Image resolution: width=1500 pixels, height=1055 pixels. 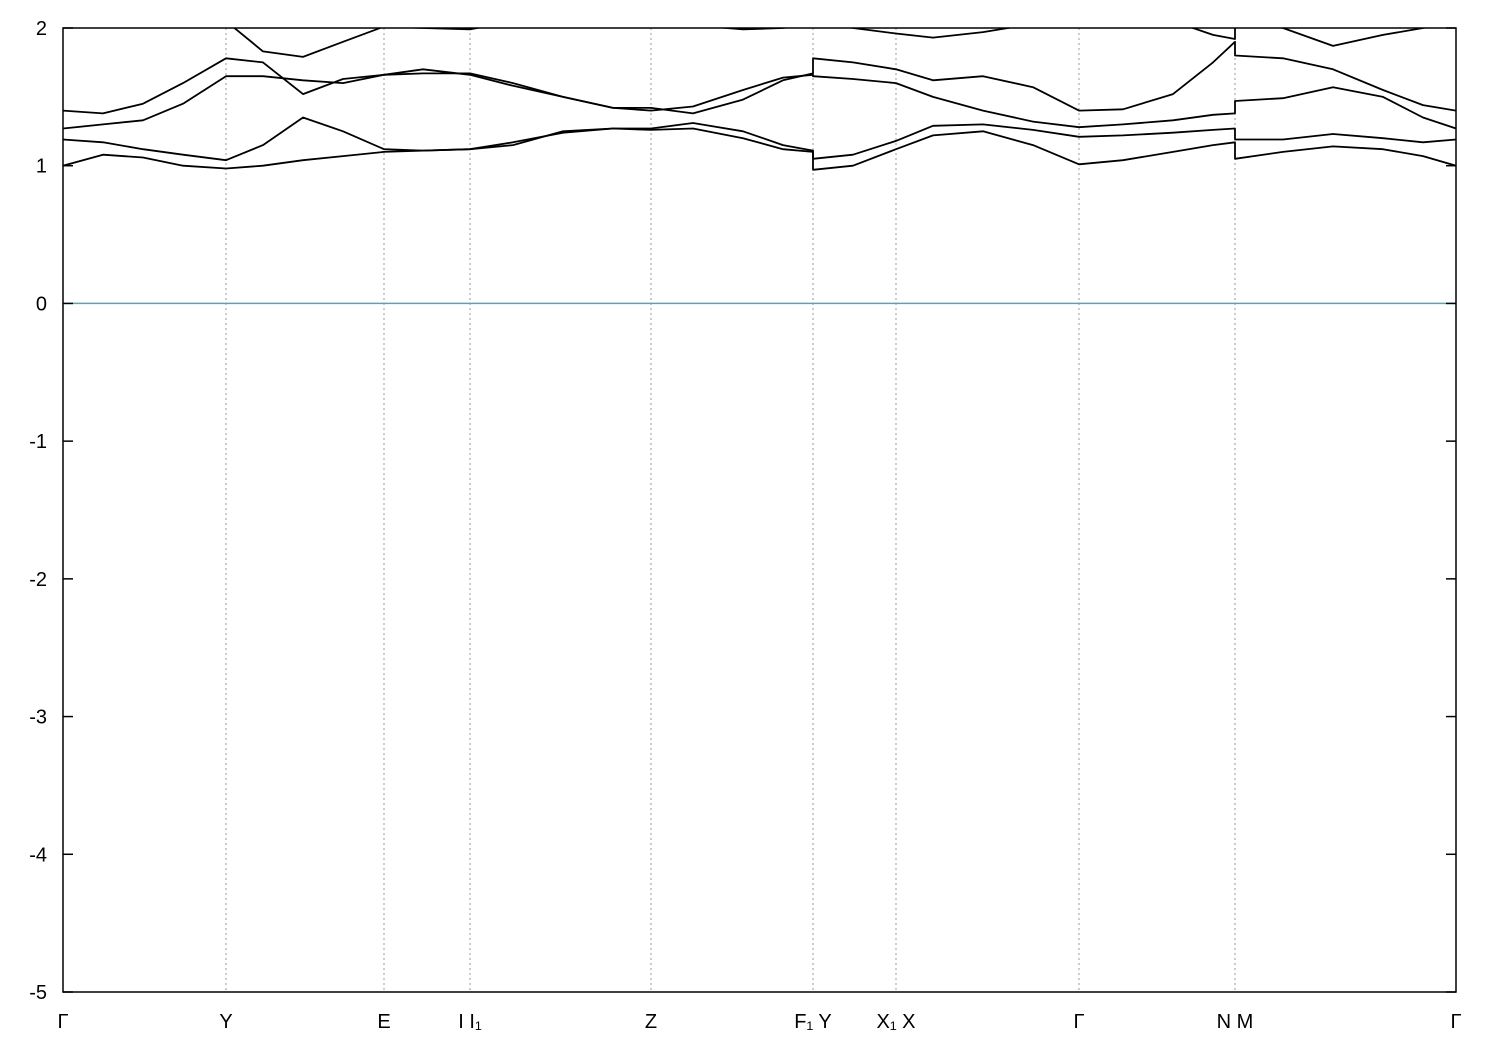 I want to click on x-tick-label: N M, so click(x=1235, y=1022).